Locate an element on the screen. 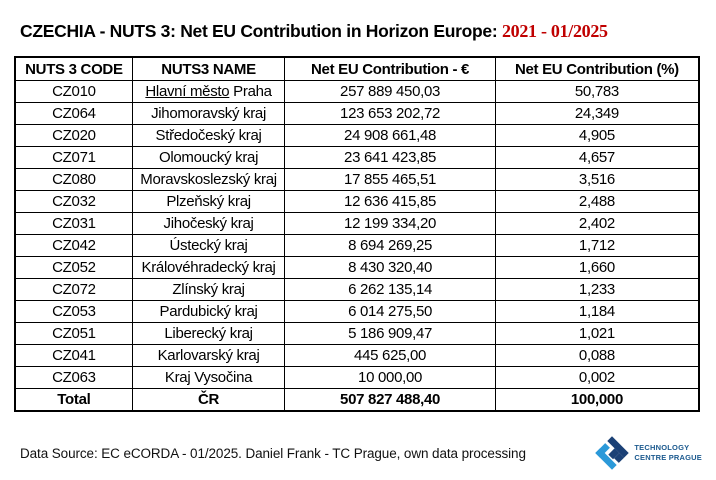  cell-contribution-pct: 50,783 is located at coordinates (597, 91).